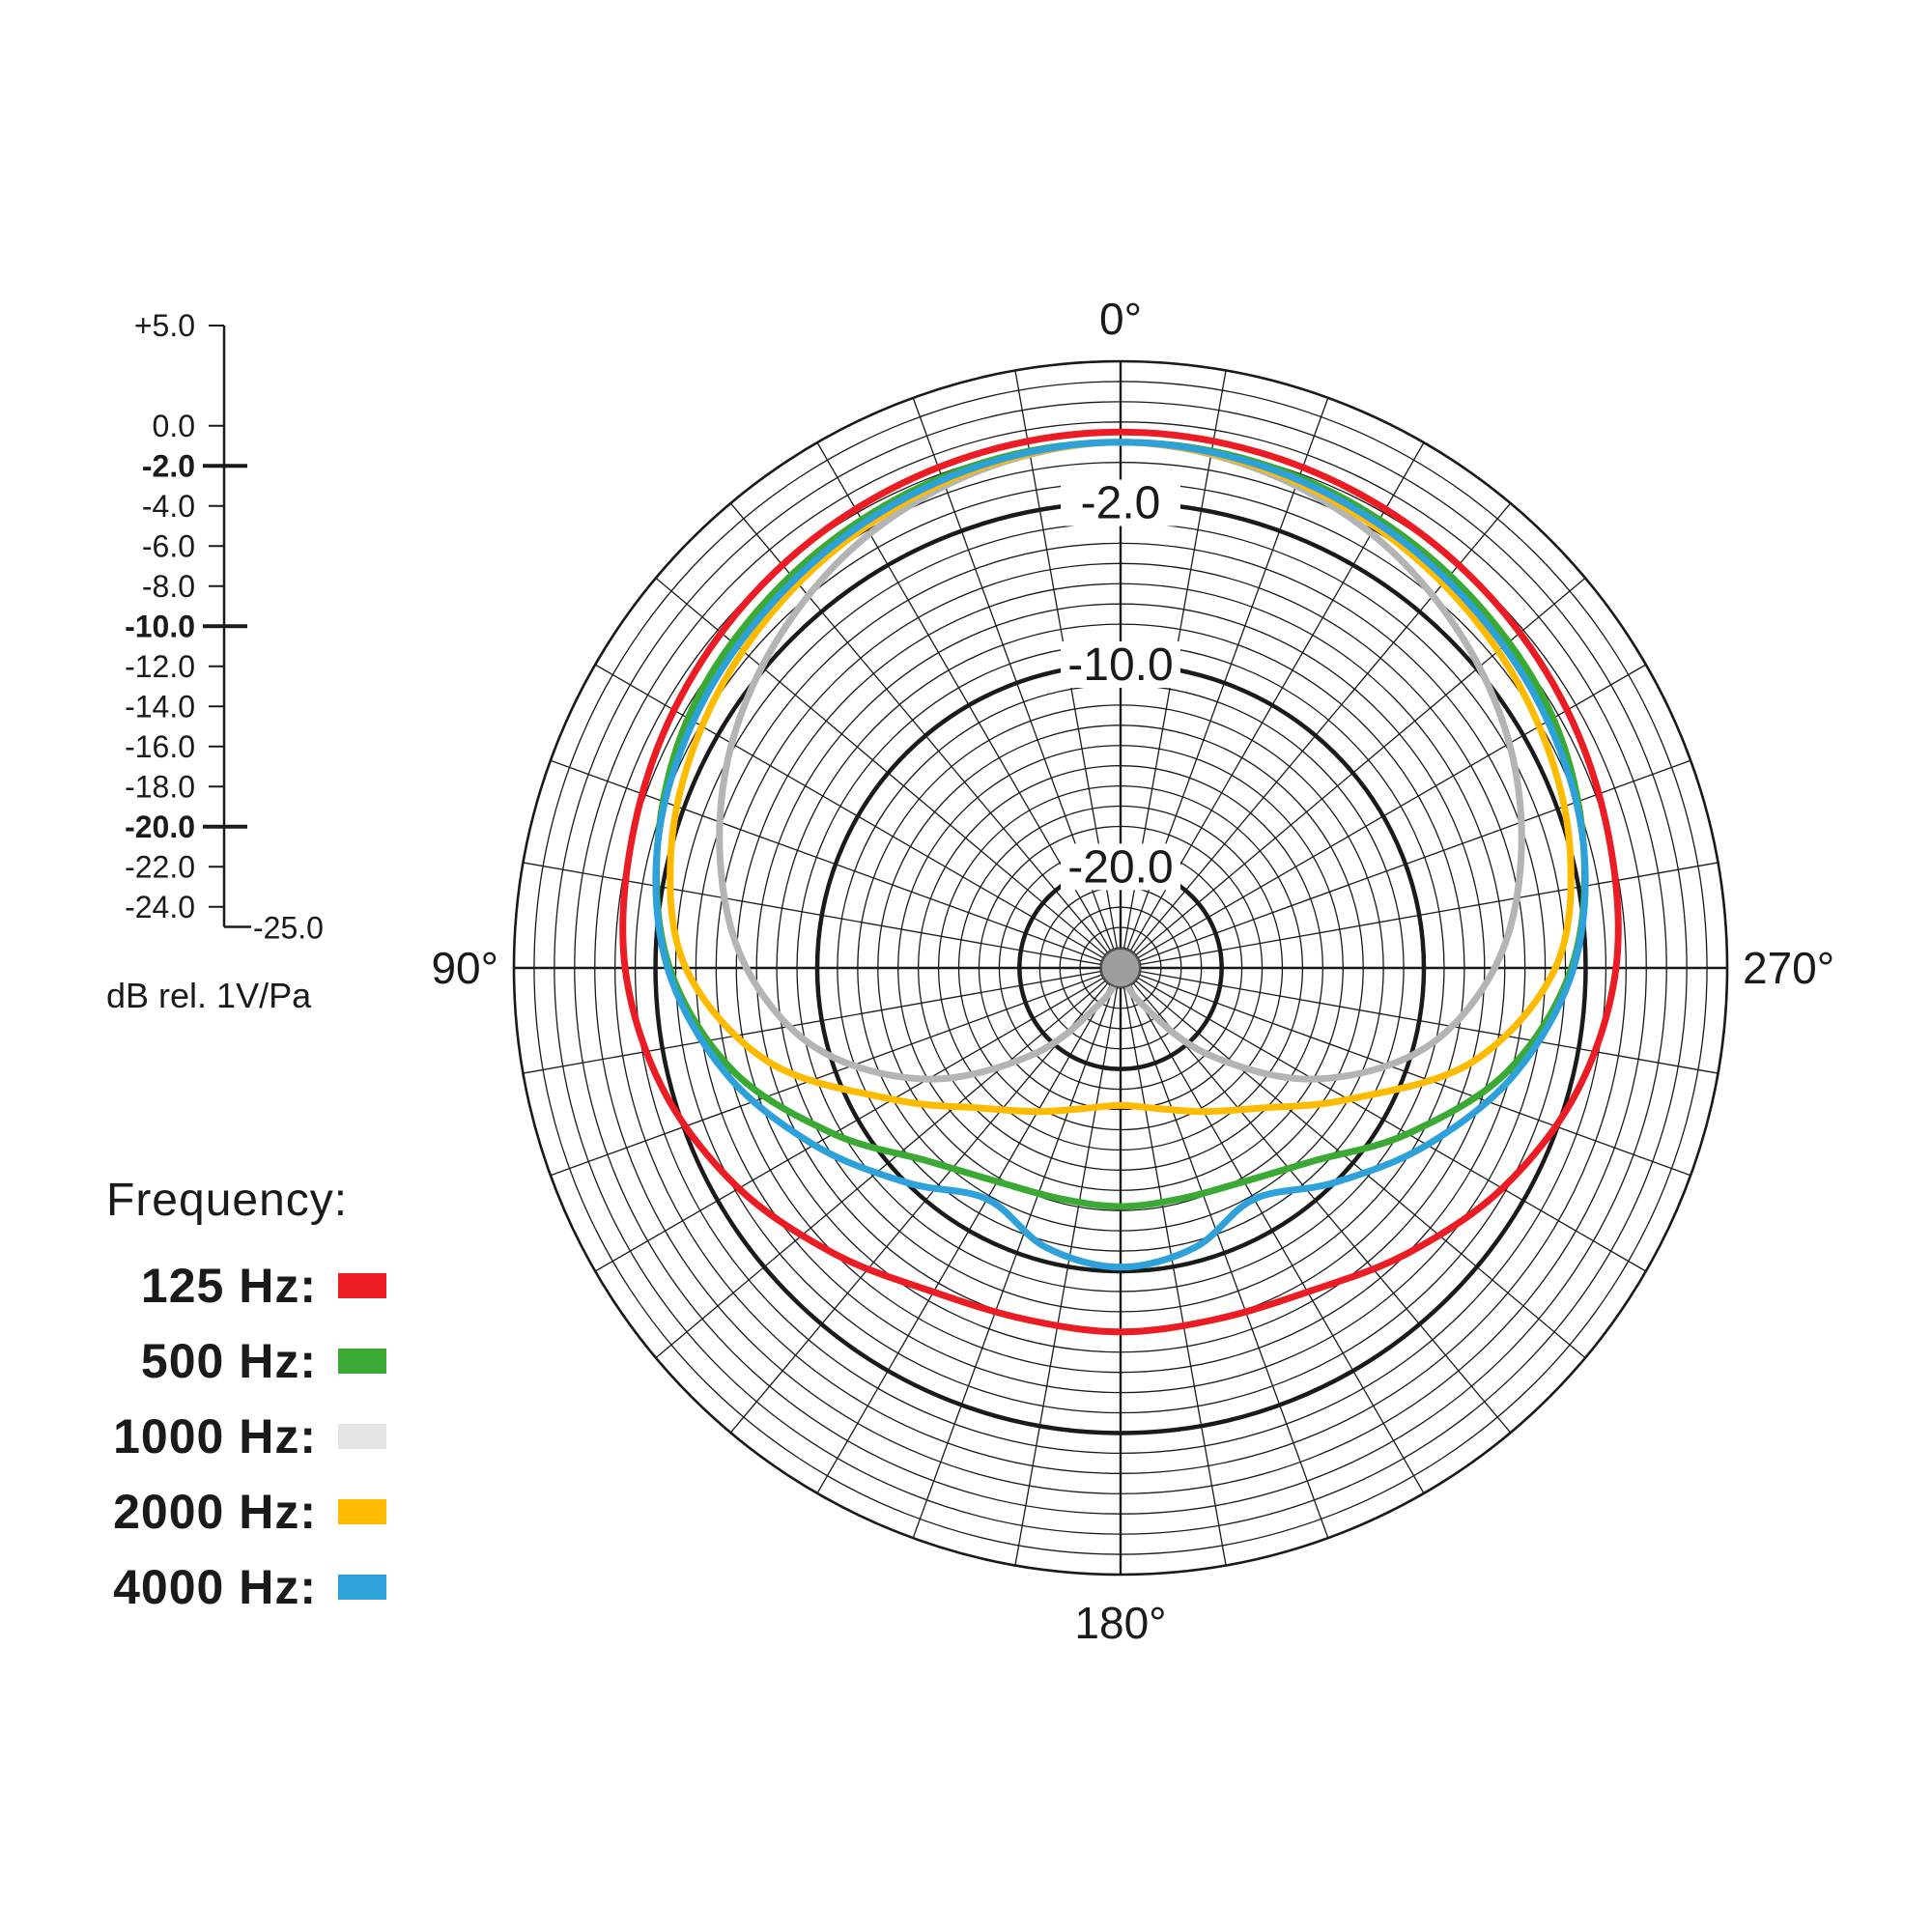  I want to click on legend-item: 1000 Hz:, so click(246, 1436).